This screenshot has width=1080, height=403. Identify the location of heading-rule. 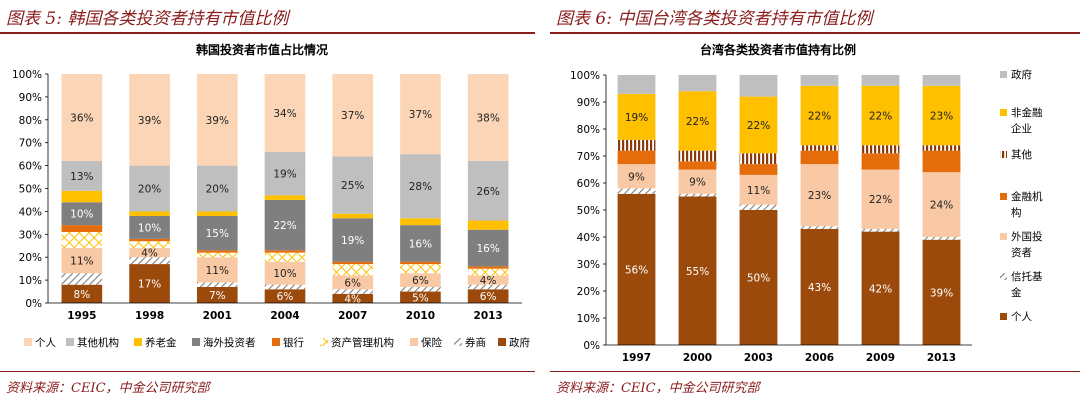
(815, 33).